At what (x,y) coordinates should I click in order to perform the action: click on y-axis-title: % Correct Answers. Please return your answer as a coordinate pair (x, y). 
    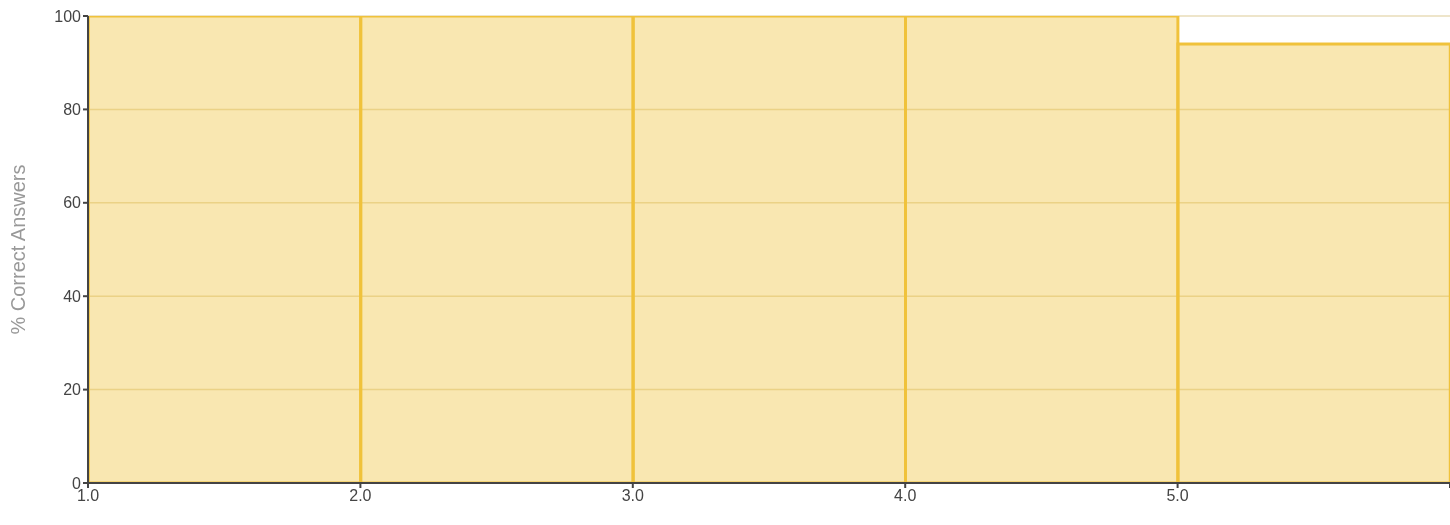
    Looking at the image, I should click on (18, 249).